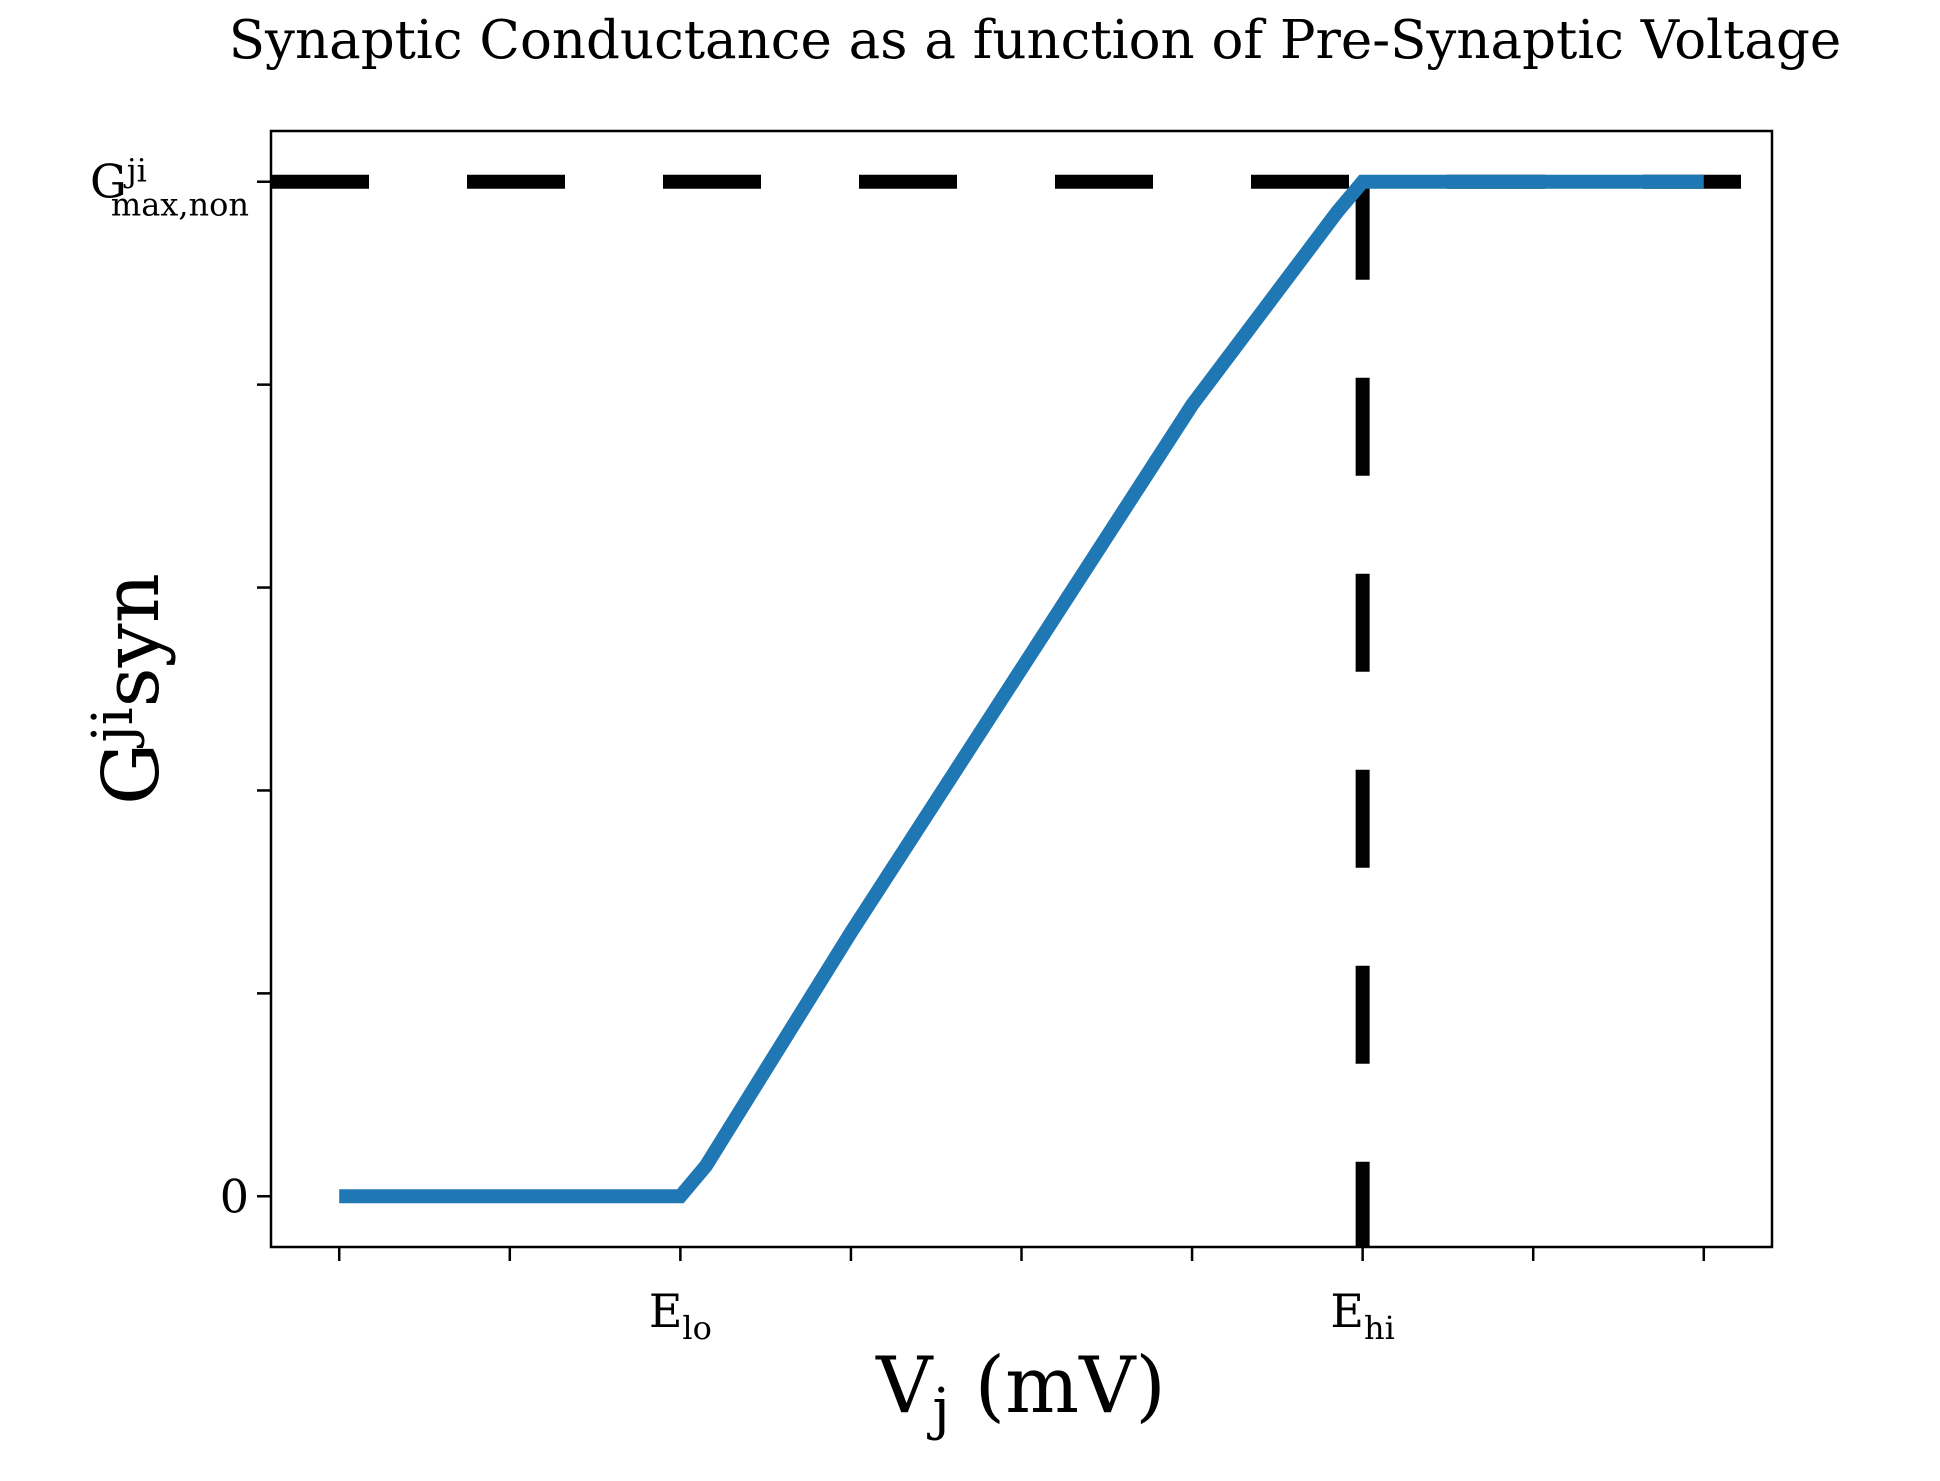  What do you see at coordinates (264, 689) in the screenshot?
I see `y-axis-ticks` at bounding box center [264, 689].